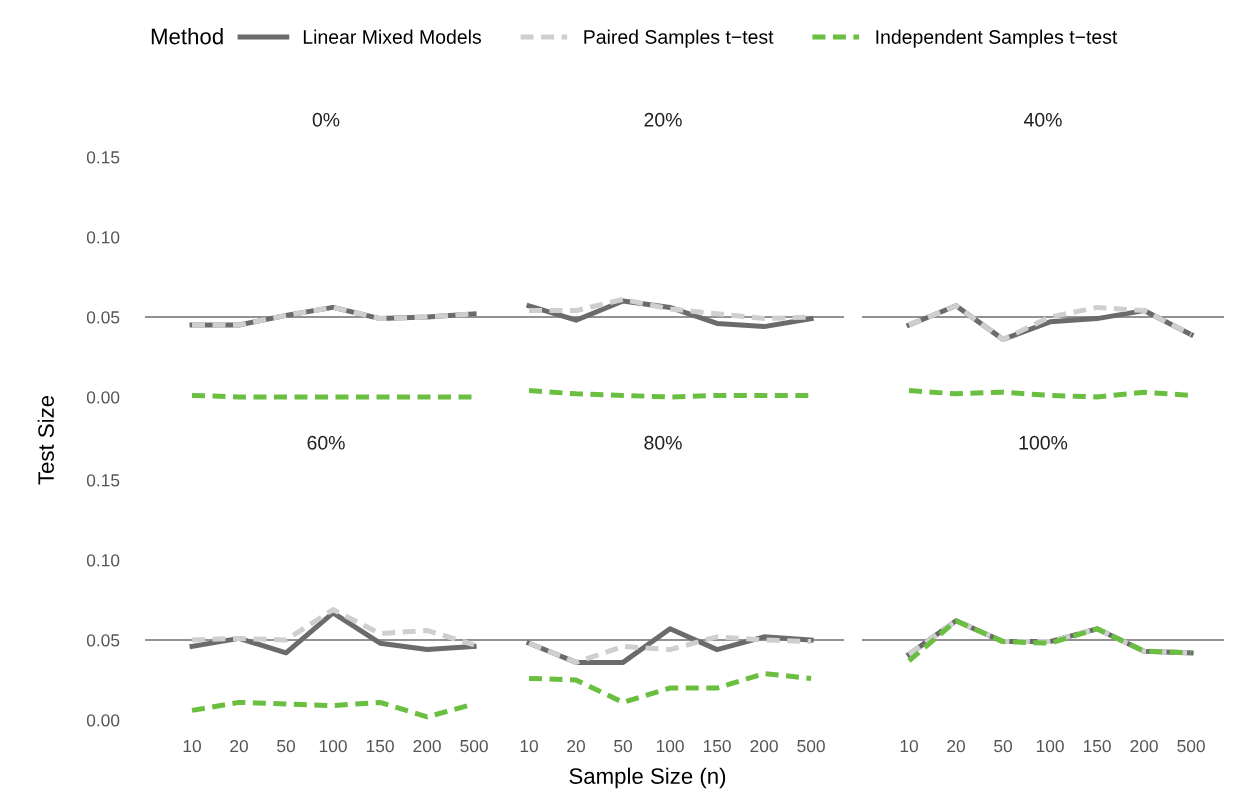  What do you see at coordinates (997, 38) in the screenshot?
I see `legend-label: Independent Samples t−test` at bounding box center [997, 38].